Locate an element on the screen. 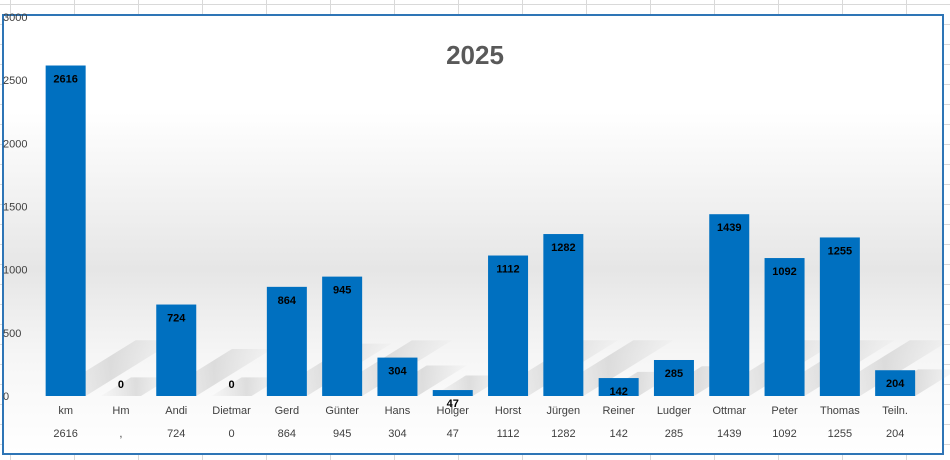 This screenshot has width=950, height=460. bar-gerd is located at coordinates (286, 341).